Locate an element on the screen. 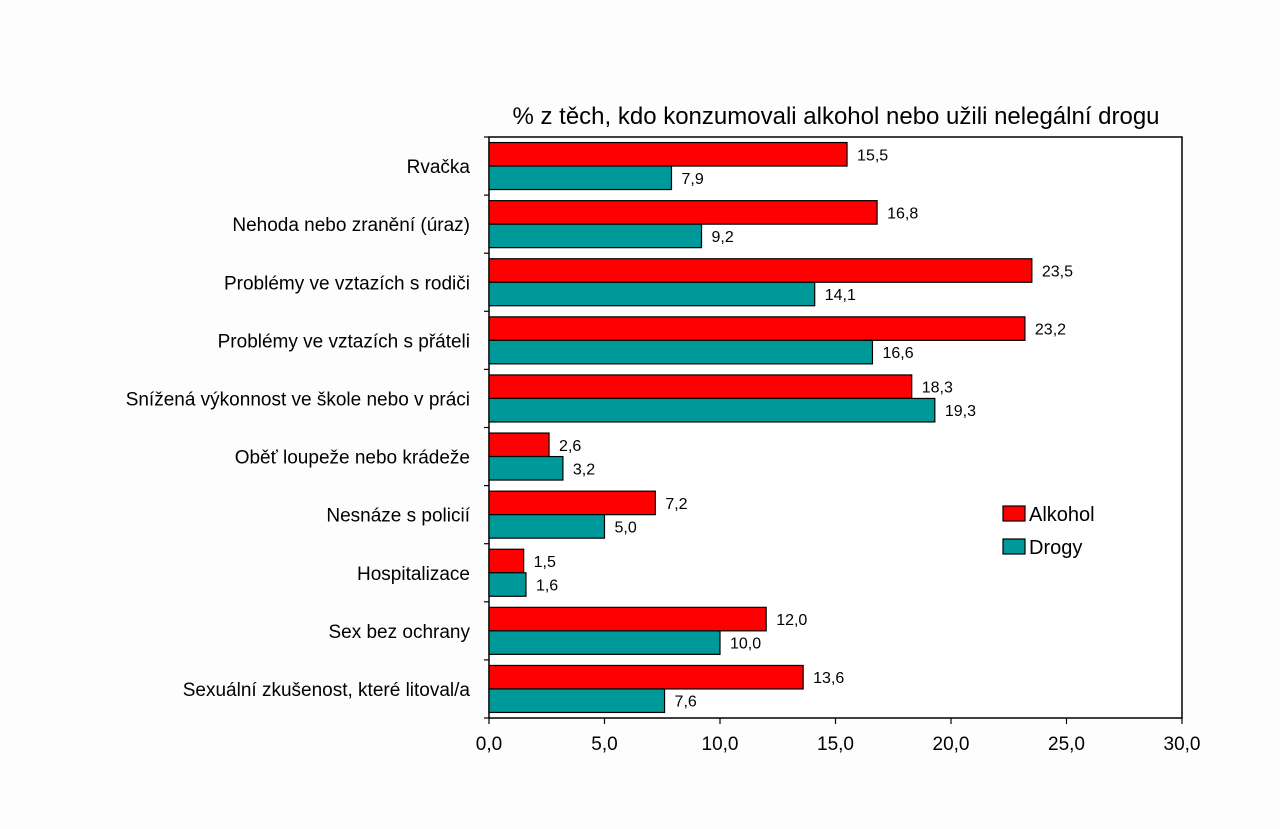 The height and width of the screenshot is (829, 1280). data-label: 9,2 is located at coordinates (723, 237).